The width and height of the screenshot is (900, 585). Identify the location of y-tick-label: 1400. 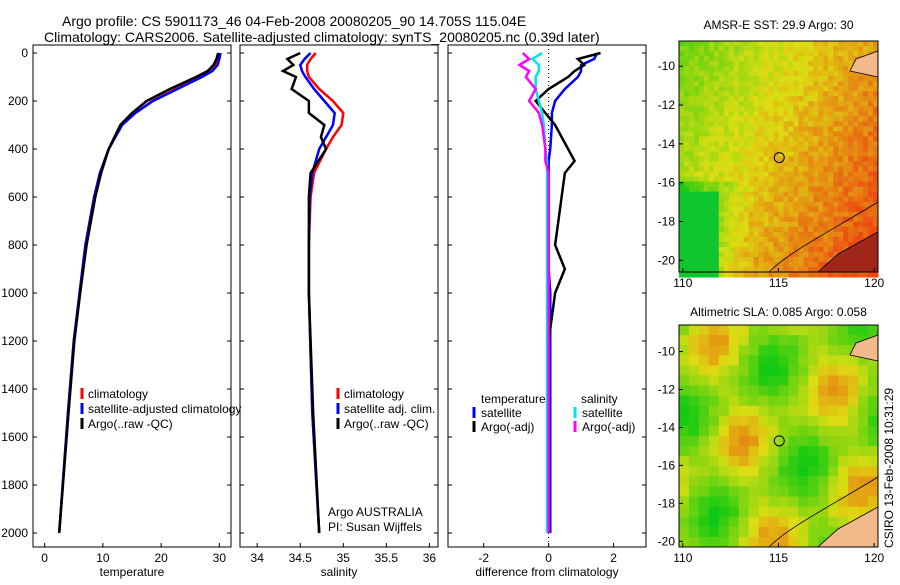
(14, 389).